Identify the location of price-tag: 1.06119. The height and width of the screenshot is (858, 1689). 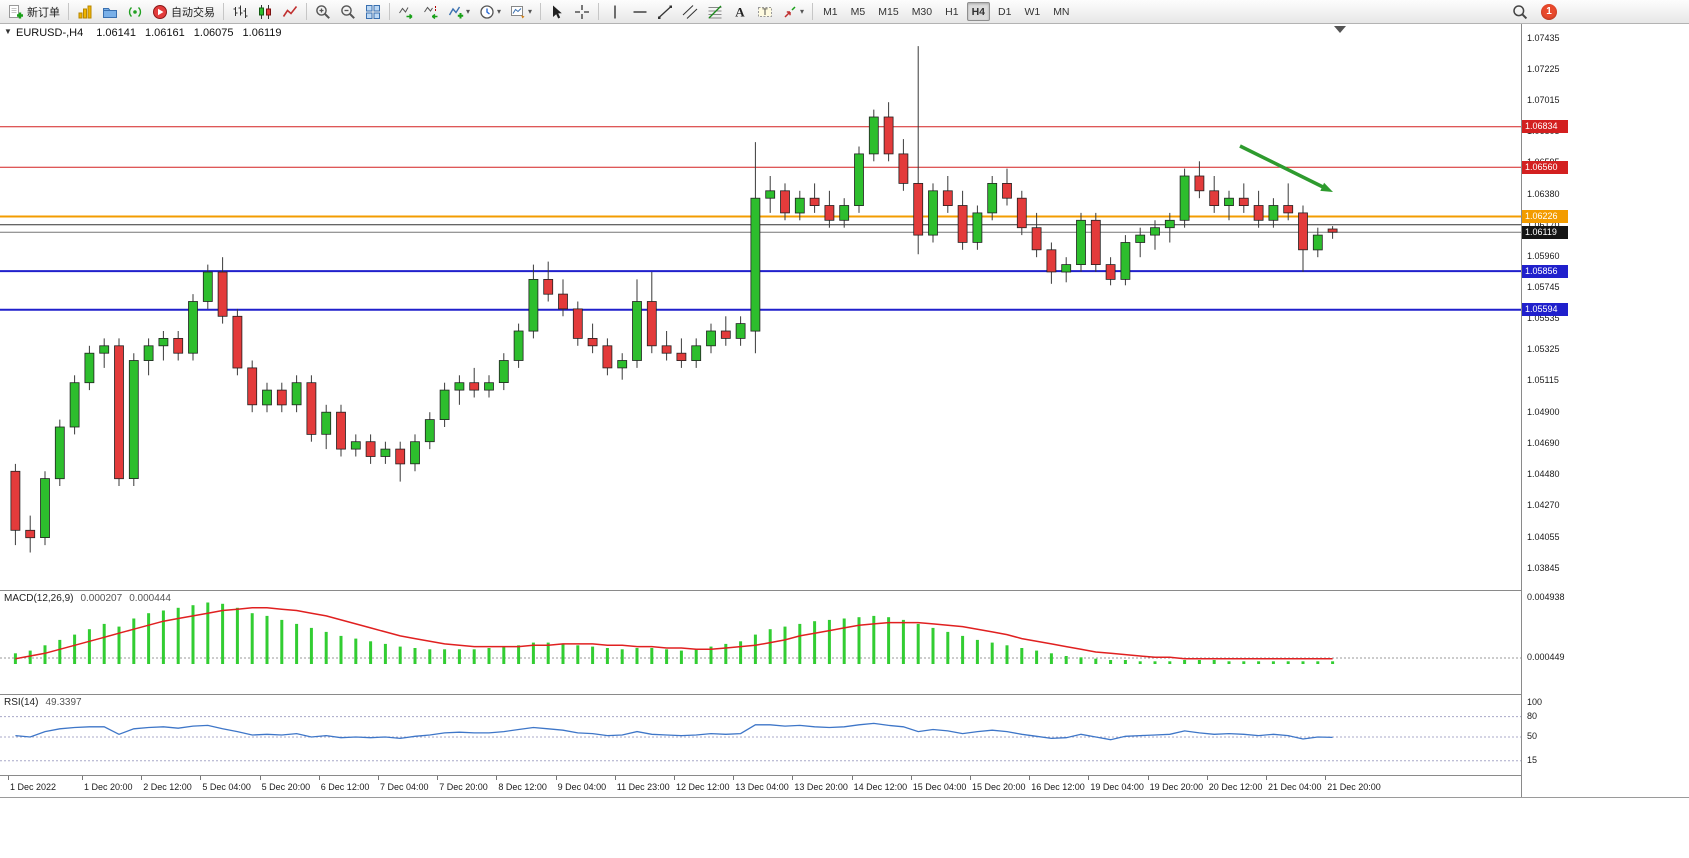
(1545, 232).